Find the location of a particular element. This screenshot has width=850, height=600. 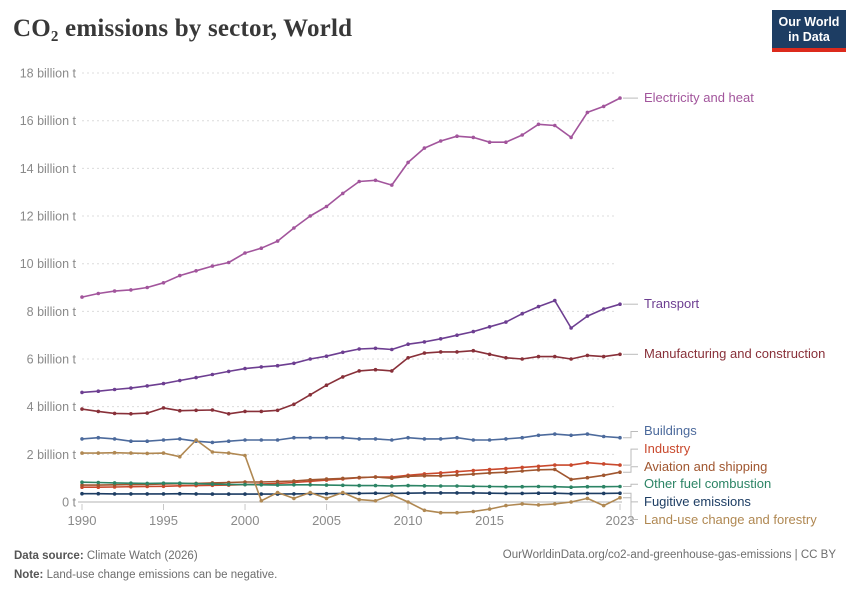

data-source-label: Data source: is located at coordinates (49, 556).